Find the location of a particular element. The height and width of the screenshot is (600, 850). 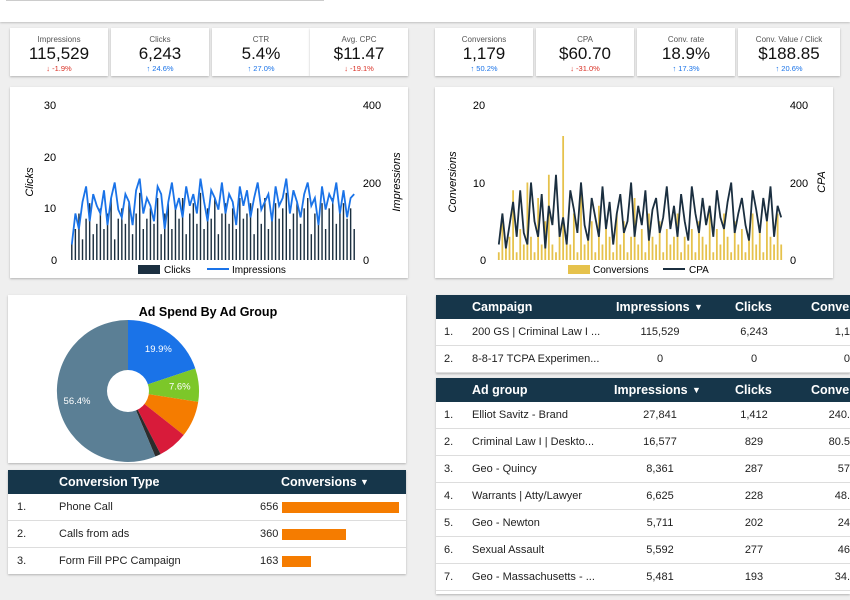

row-index: 4. is located at coordinates (449, 496).